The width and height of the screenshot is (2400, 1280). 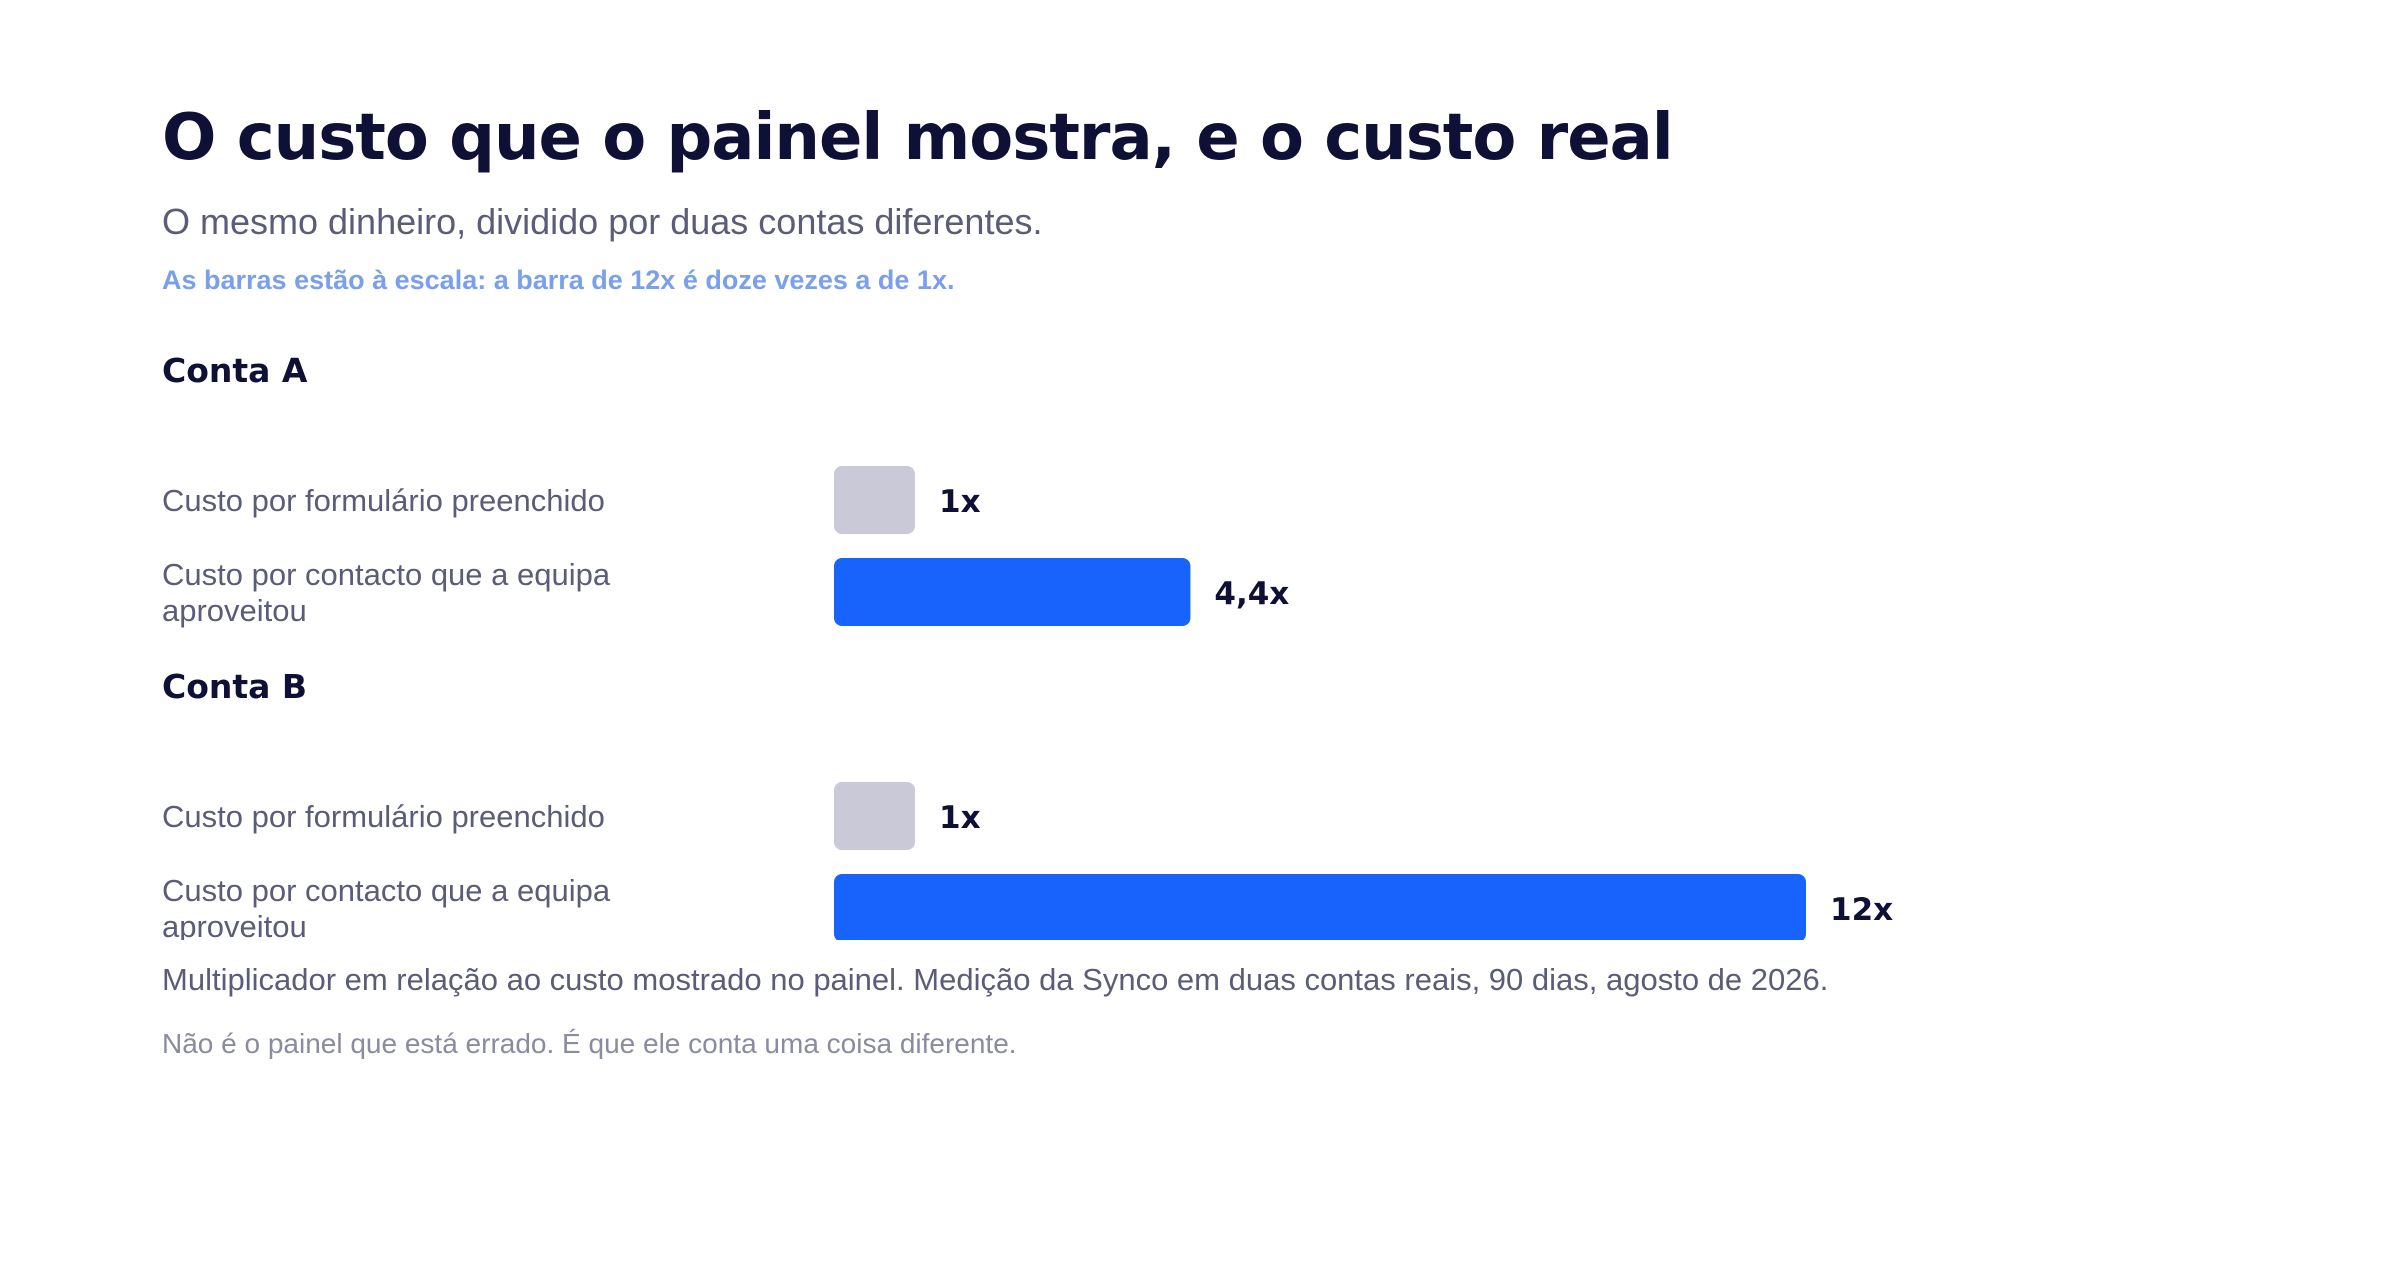 I want to click on group-title-conta-a: Conta A, so click(x=235, y=370).